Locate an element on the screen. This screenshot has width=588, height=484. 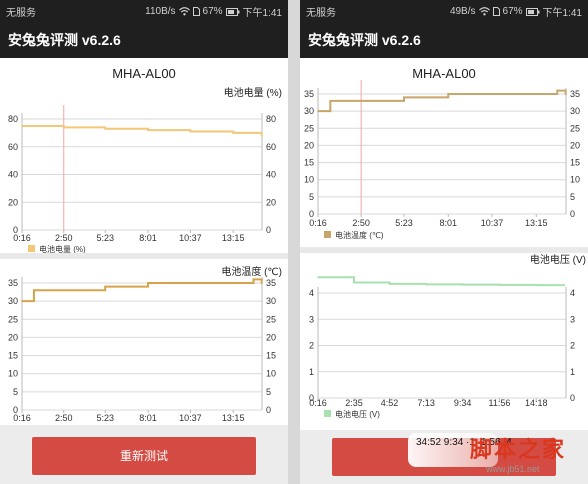
y-axis-title: 电池温度 (℃) is located at coordinates (251, 271).